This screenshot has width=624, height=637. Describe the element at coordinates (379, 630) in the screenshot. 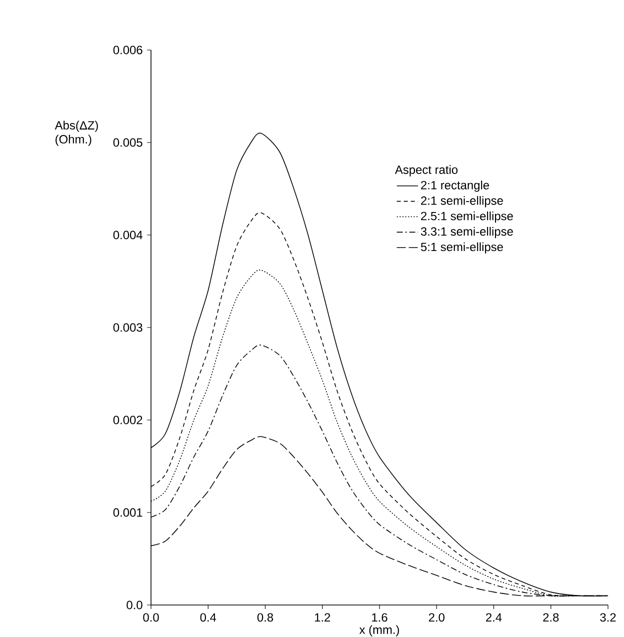

I see `x-axis-title: x (mm.)` at that location.